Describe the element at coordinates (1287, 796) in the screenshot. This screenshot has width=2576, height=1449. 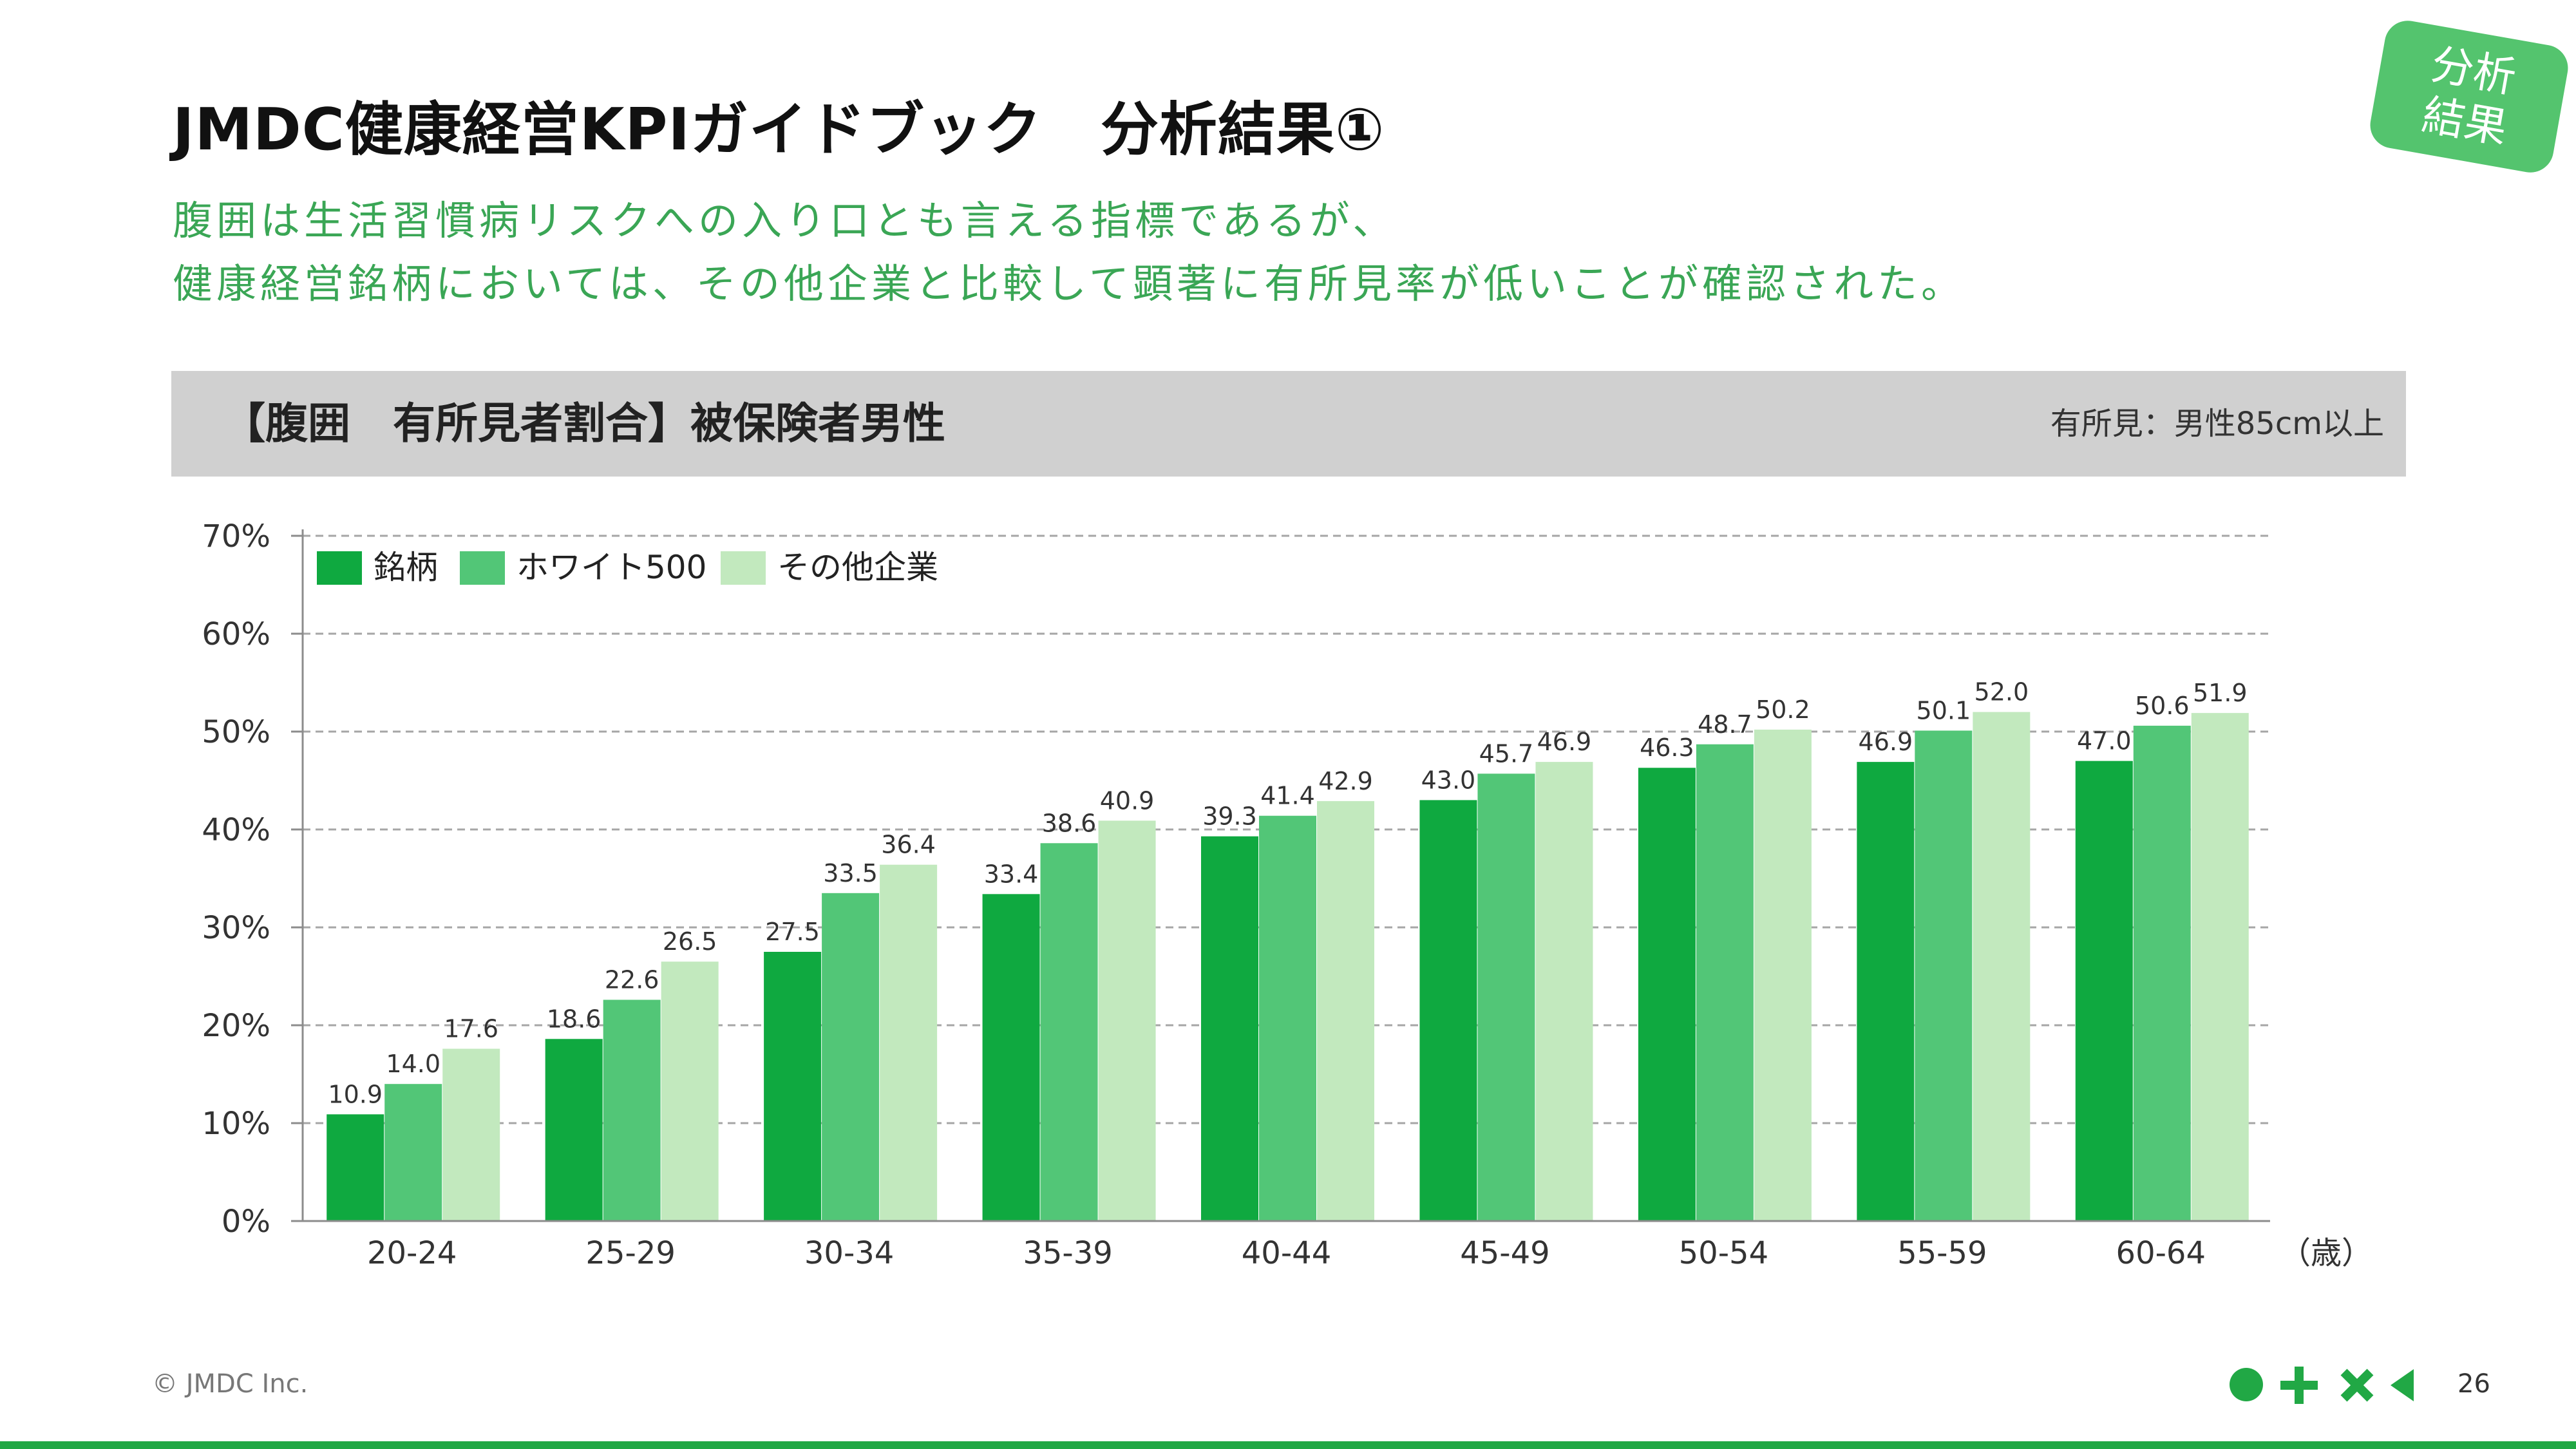
I see `data-label: 41.4` at that location.